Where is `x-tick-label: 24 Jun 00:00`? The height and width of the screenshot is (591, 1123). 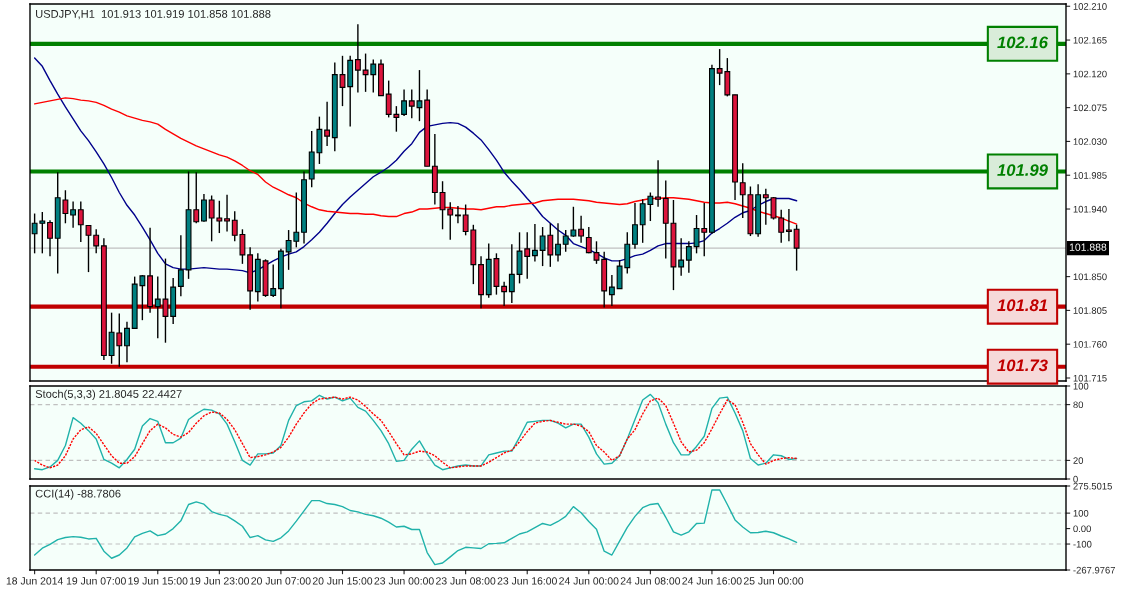 x-tick-label: 24 Jun 00:00 is located at coordinates (589, 581).